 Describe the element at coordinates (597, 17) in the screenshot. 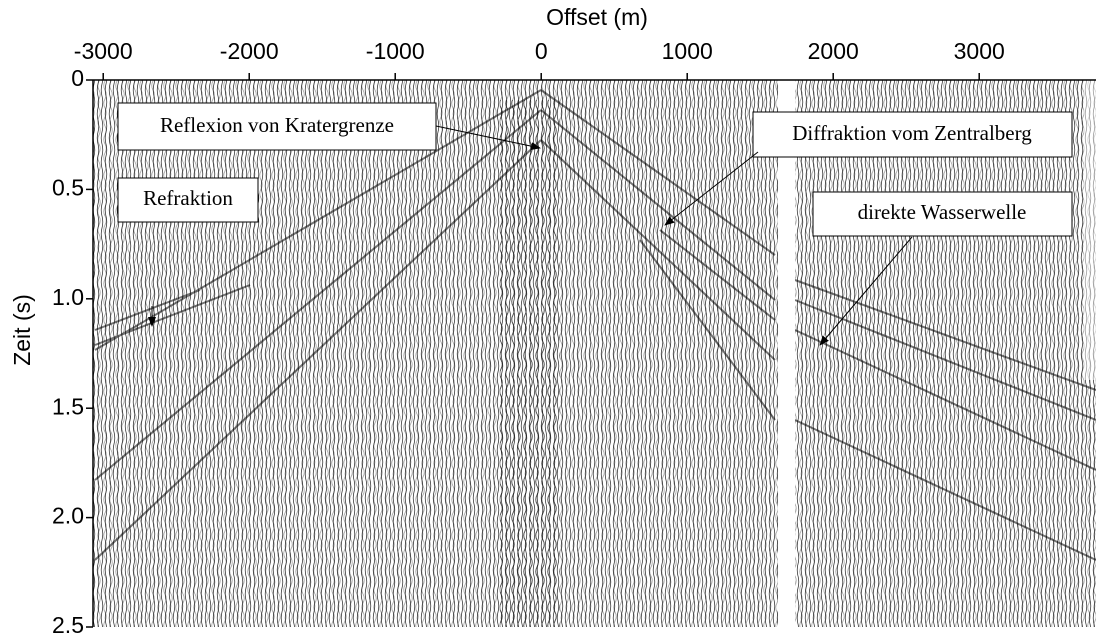

I see `x-axis-title: Offset (m)` at that location.